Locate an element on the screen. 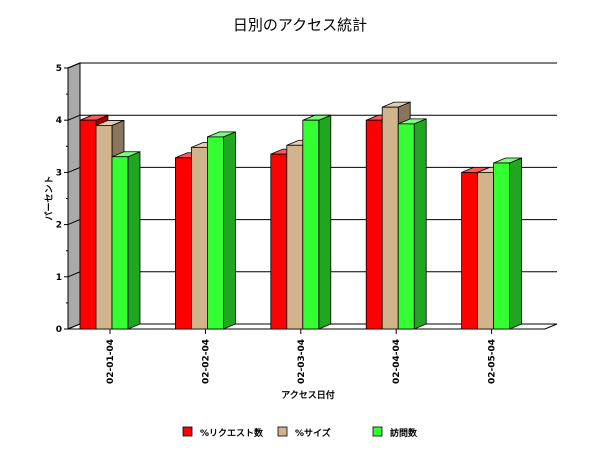  y-tick-label: 3 is located at coordinates (59, 173).